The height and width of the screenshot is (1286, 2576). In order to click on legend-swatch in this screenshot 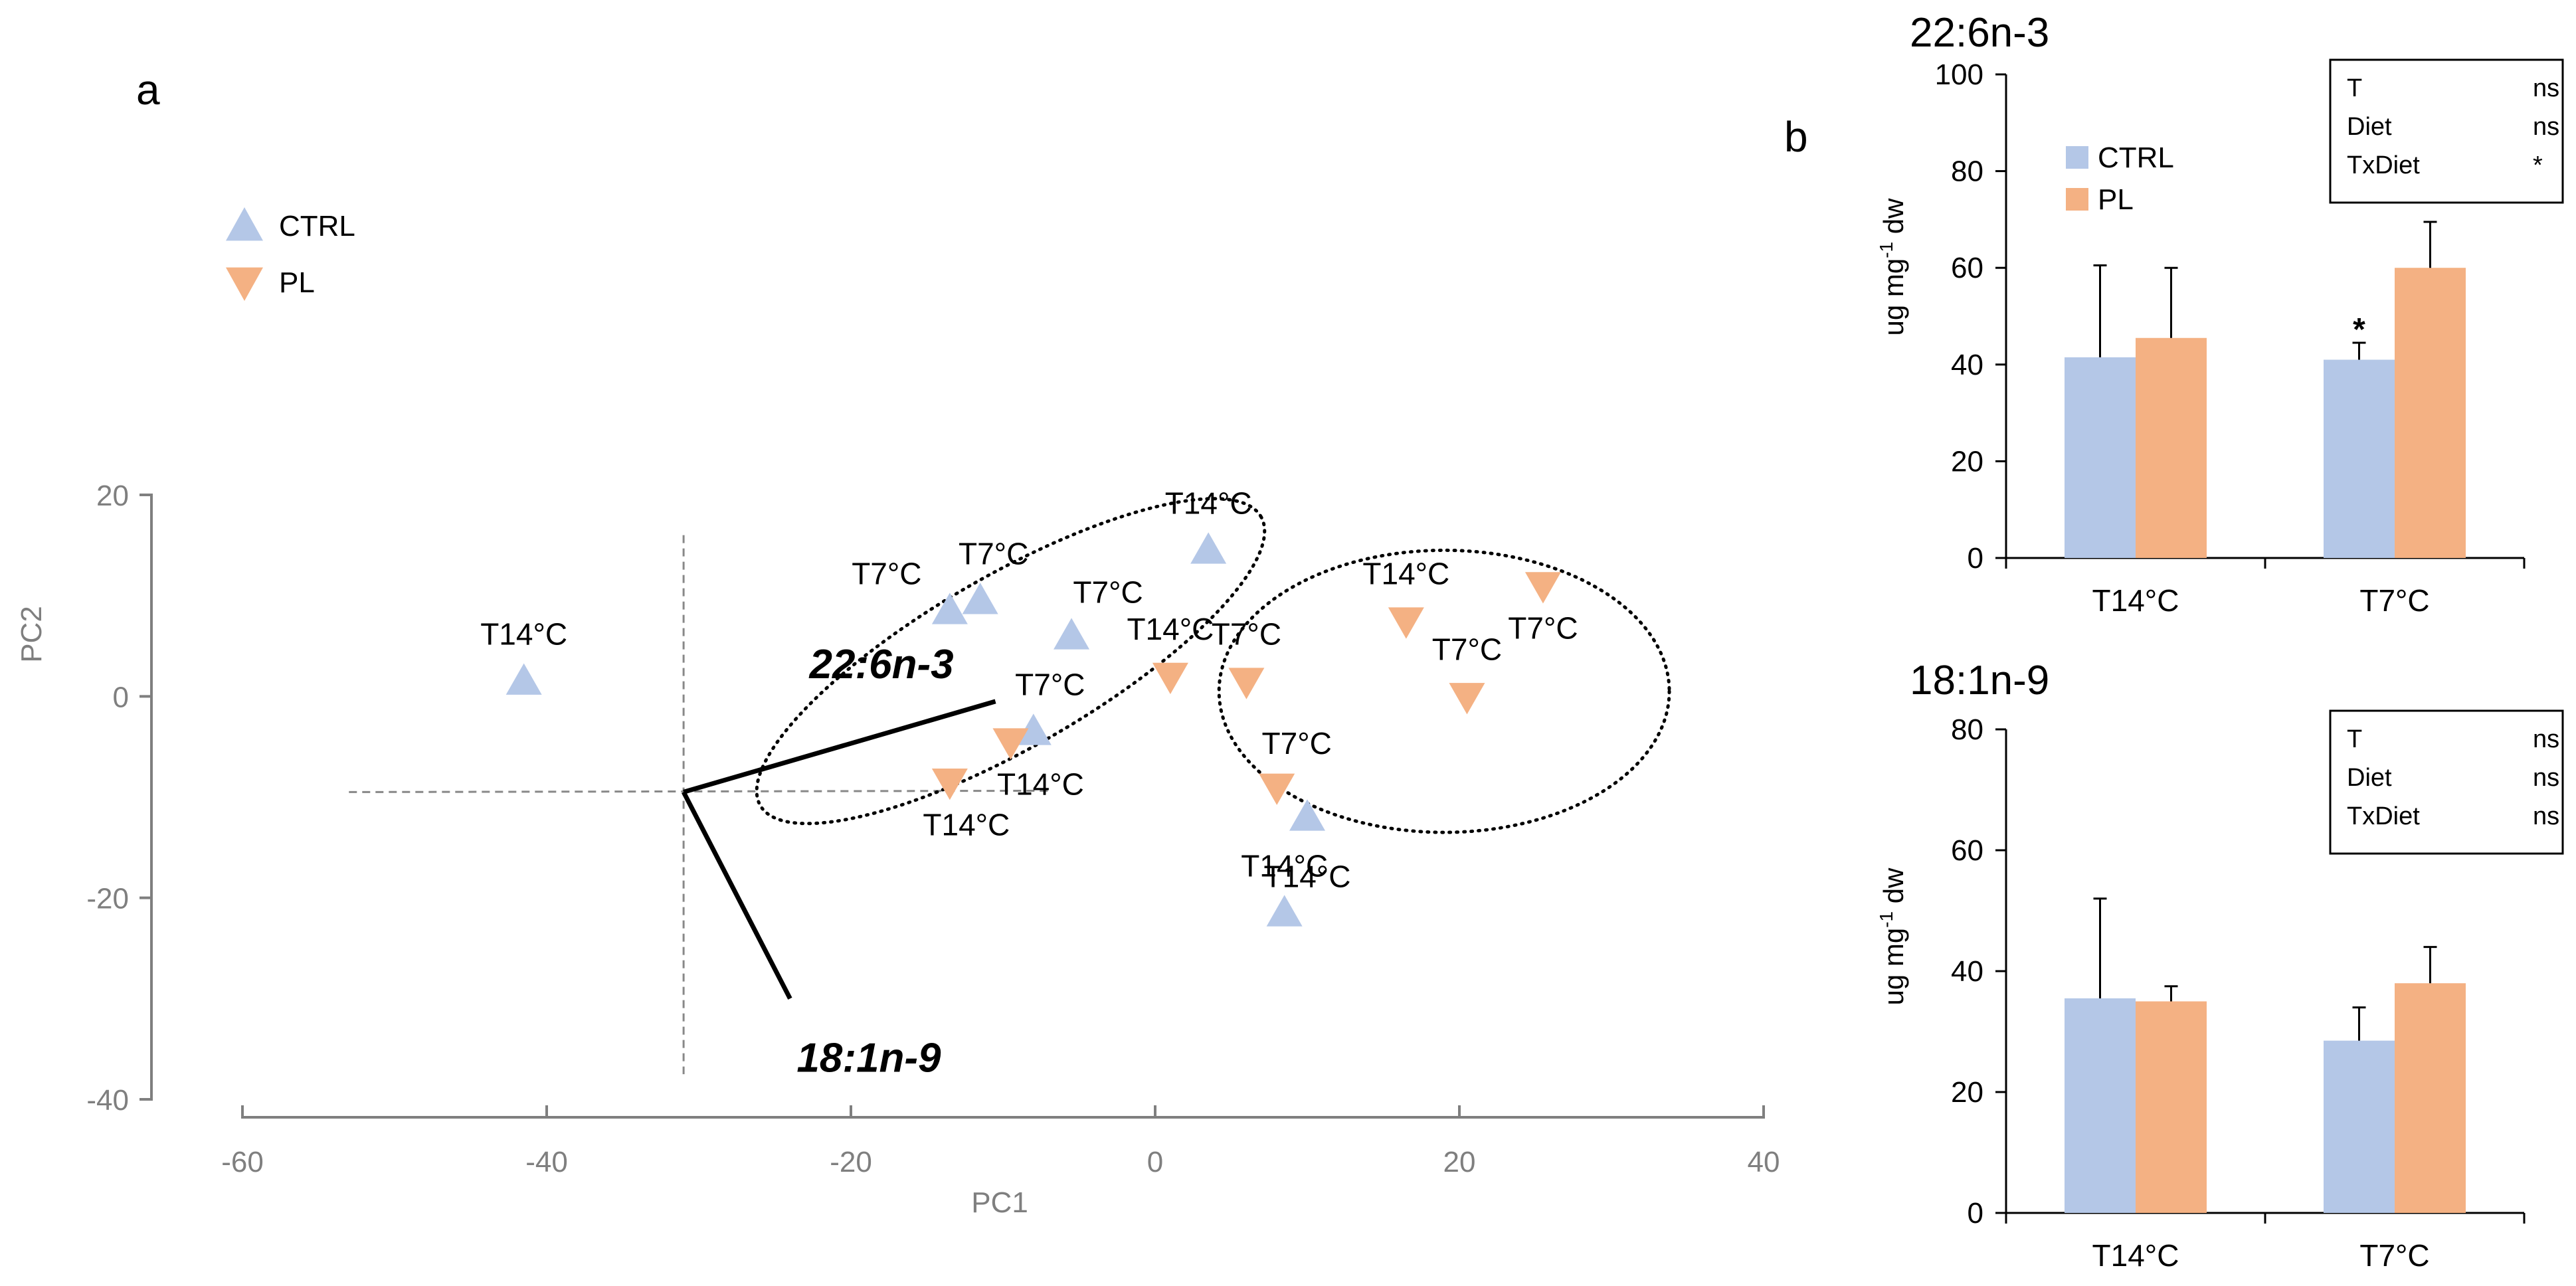, I will do `click(2077, 200)`.